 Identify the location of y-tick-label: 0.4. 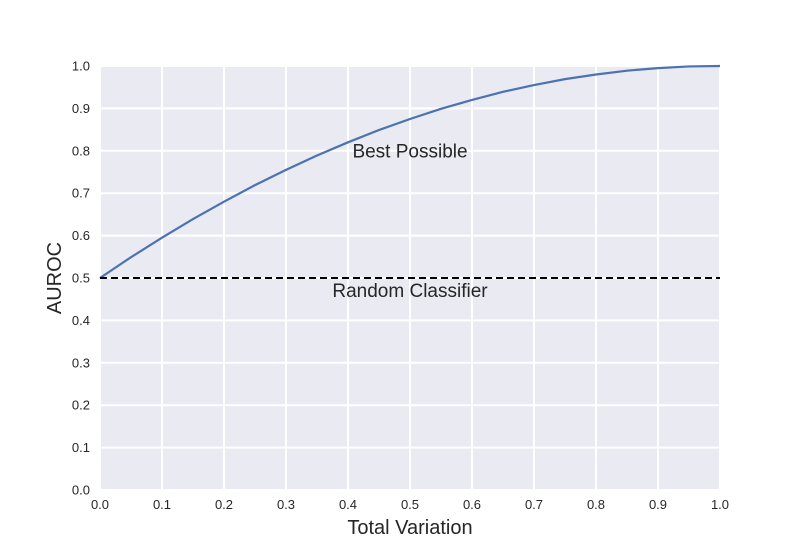
(81, 320).